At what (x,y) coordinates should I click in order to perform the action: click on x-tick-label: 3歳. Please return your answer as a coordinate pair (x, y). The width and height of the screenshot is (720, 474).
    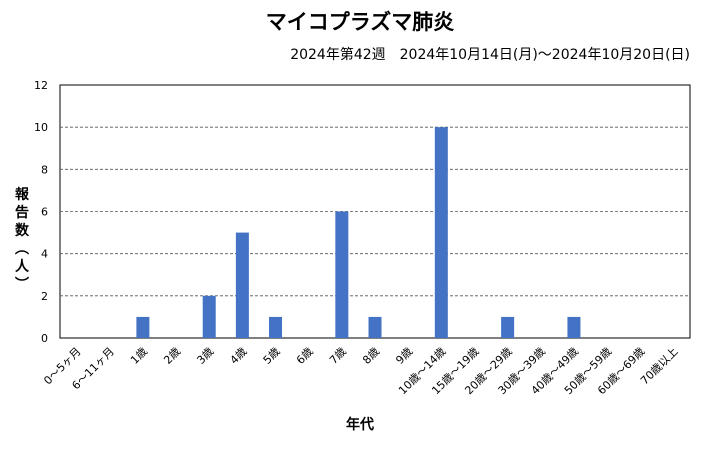
    Looking at the image, I should click on (205, 356).